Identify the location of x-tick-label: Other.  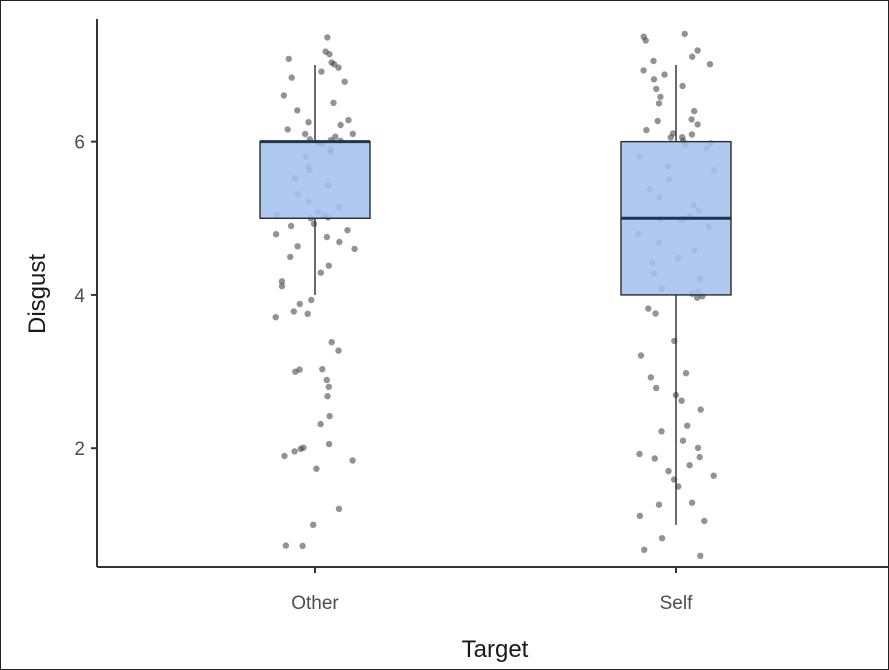
(315, 603).